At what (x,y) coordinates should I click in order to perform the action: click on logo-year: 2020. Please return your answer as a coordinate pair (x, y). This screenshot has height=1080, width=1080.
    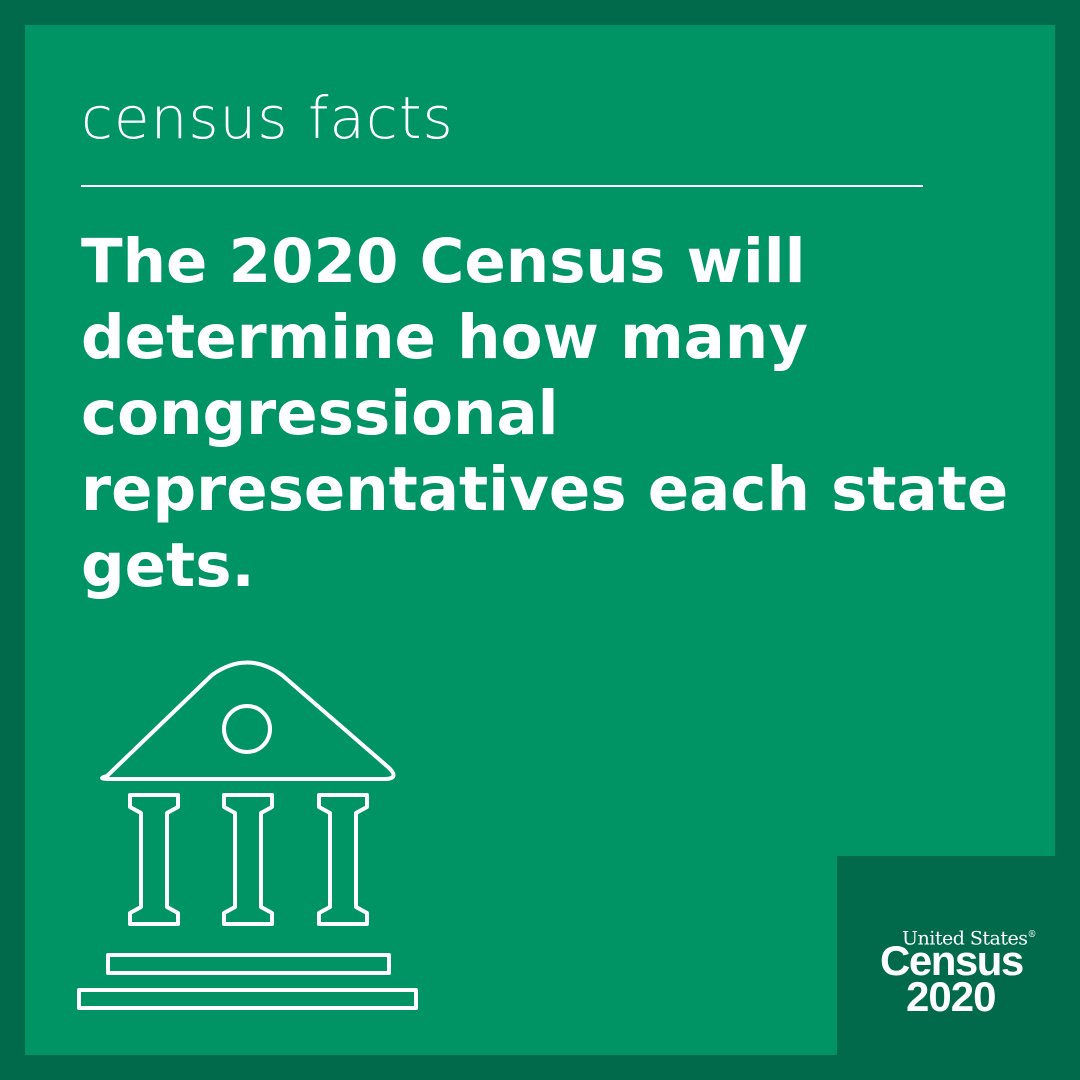
    Looking at the image, I should click on (951, 996).